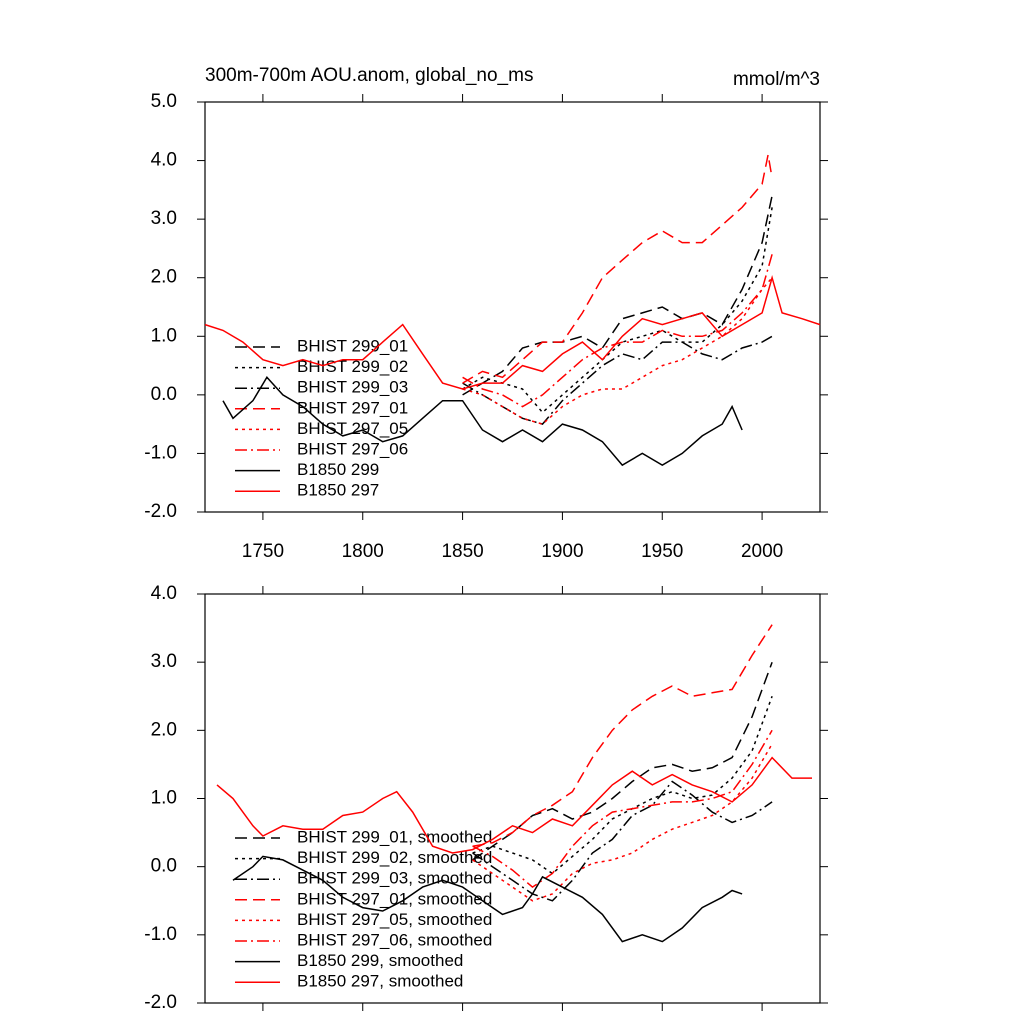 The height and width of the screenshot is (1024, 1024). Describe the element at coordinates (394, 898) in the screenshot. I see `legend-label: BHIST 297_01, smoothed` at that location.